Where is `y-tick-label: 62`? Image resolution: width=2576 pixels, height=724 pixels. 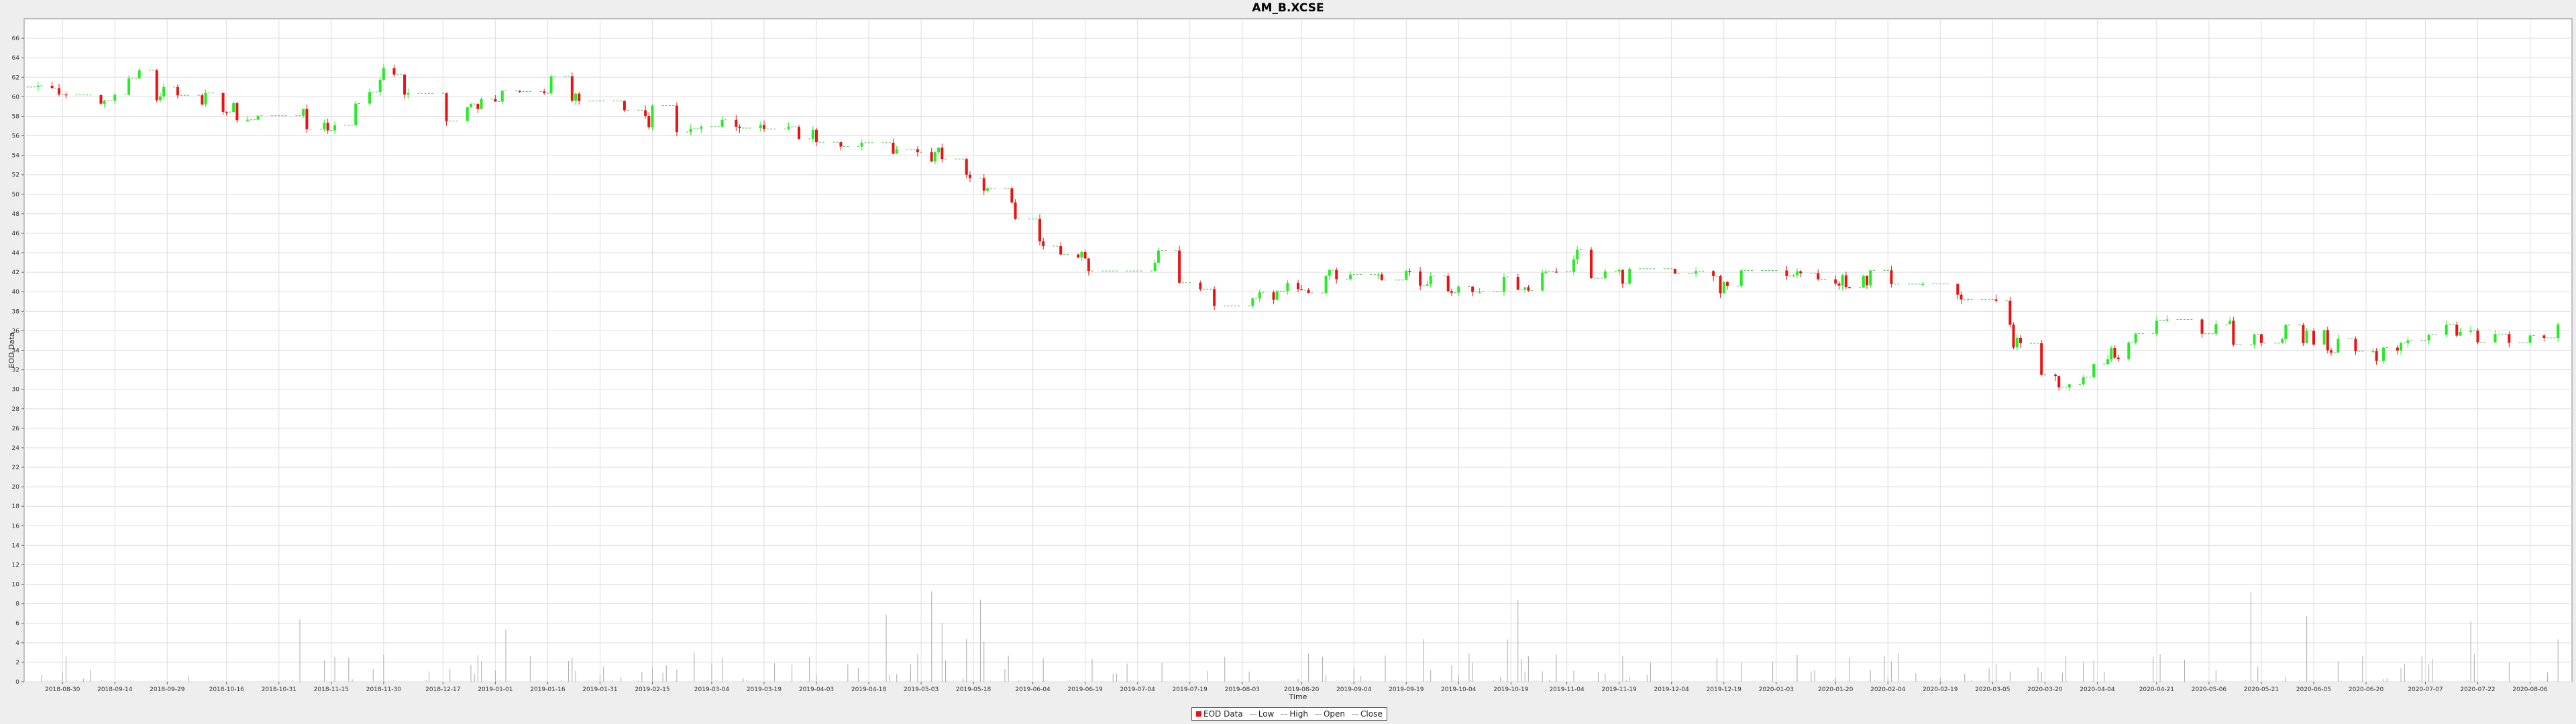
y-tick-label: 62 is located at coordinates (15, 77).